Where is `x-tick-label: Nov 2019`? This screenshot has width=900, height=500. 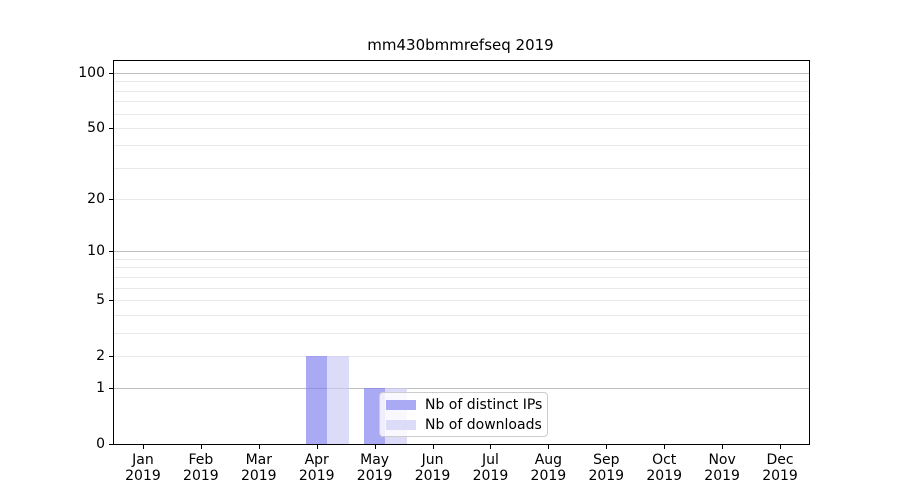
x-tick-label: Nov 2019 is located at coordinates (722, 468).